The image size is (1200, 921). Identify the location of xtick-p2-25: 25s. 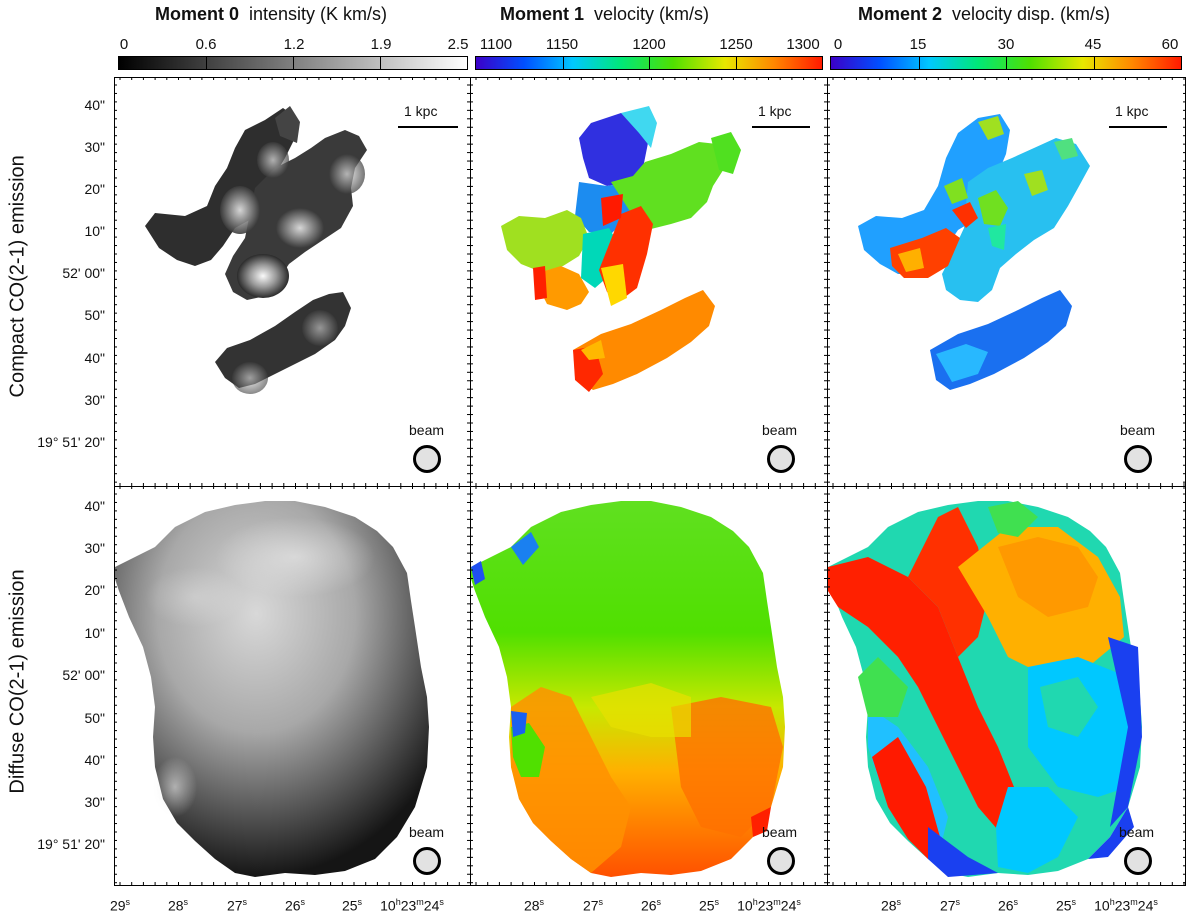
(709, 905).